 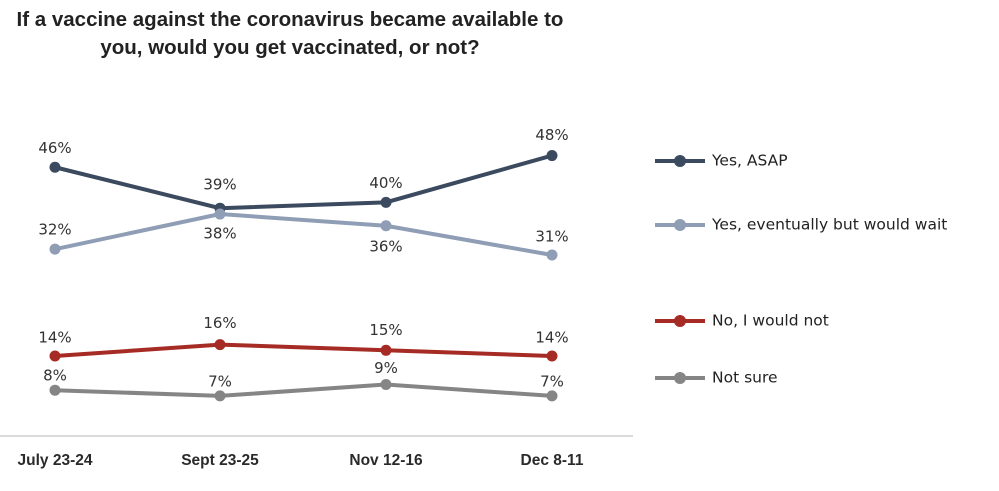 I want to click on x-tick-label: Sept 23-25, so click(x=220, y=460).